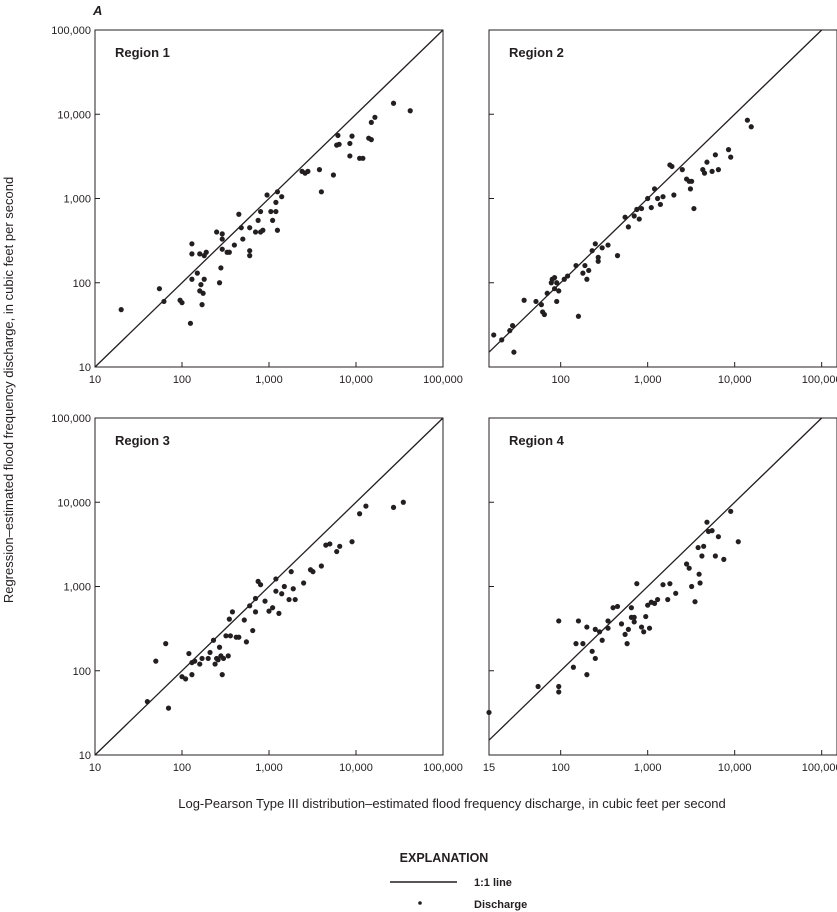  I want to click on legend: EXPLANATION 1:1 line Discharge, so click(458, 881).